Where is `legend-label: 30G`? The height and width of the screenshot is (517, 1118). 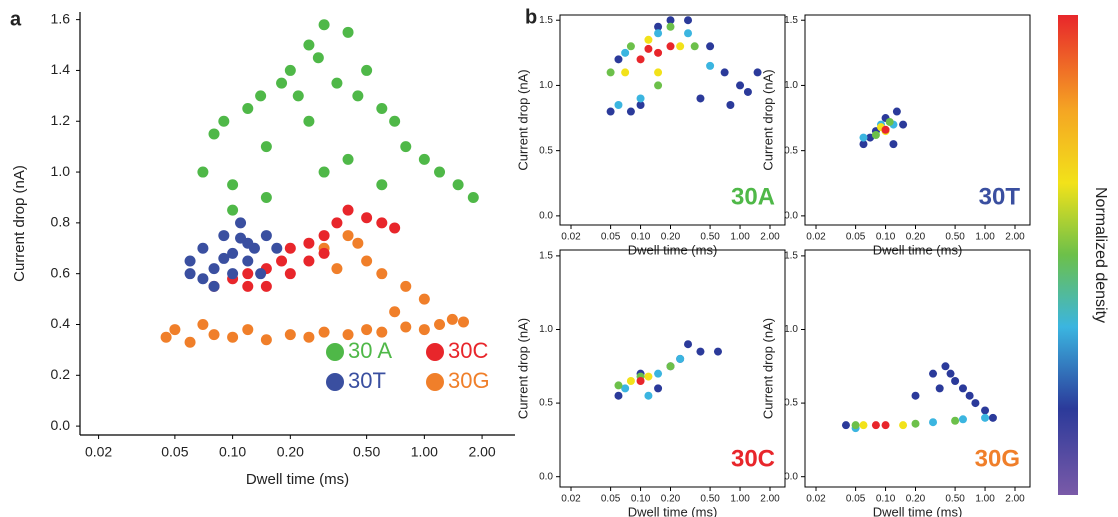 legend-label: 30G is located at coordinates (469, 380).